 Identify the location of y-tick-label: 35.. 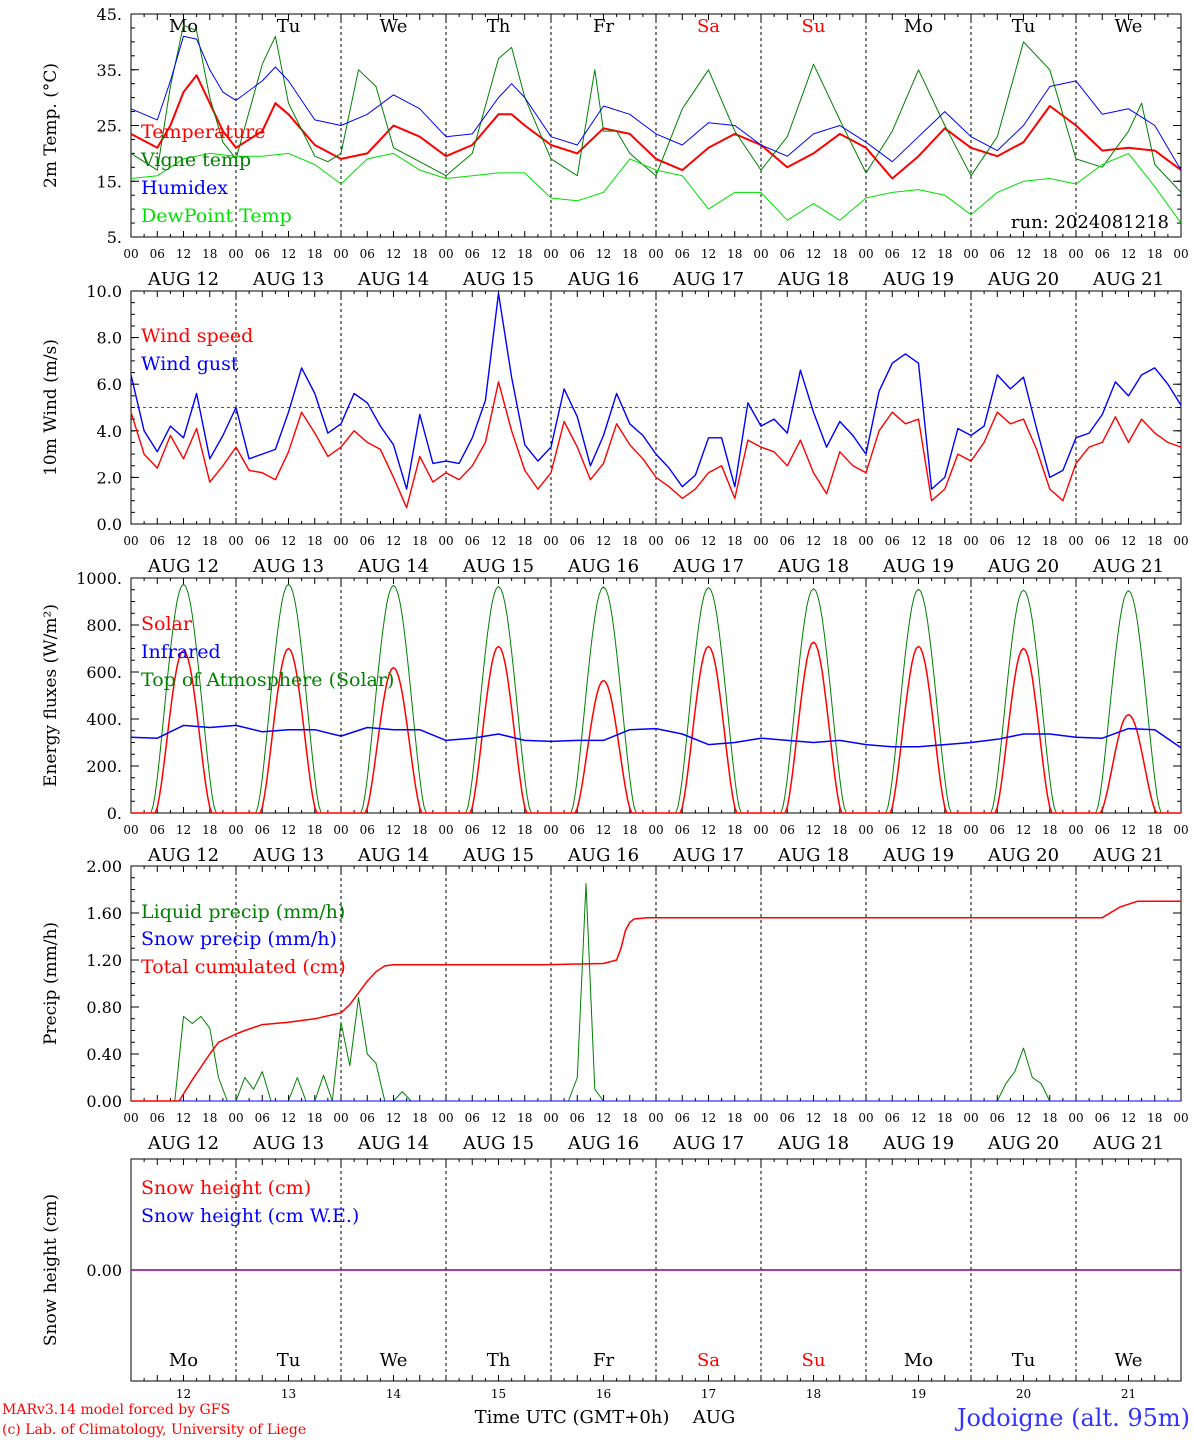
(109, 70).